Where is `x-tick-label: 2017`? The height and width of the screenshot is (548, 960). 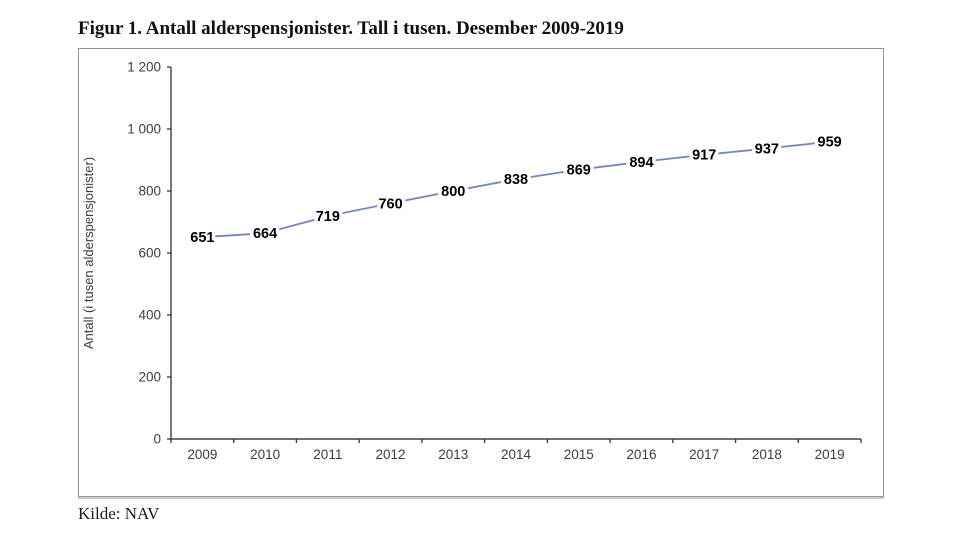 x-tick-label: 2017 is located at coordinates (704, 454).